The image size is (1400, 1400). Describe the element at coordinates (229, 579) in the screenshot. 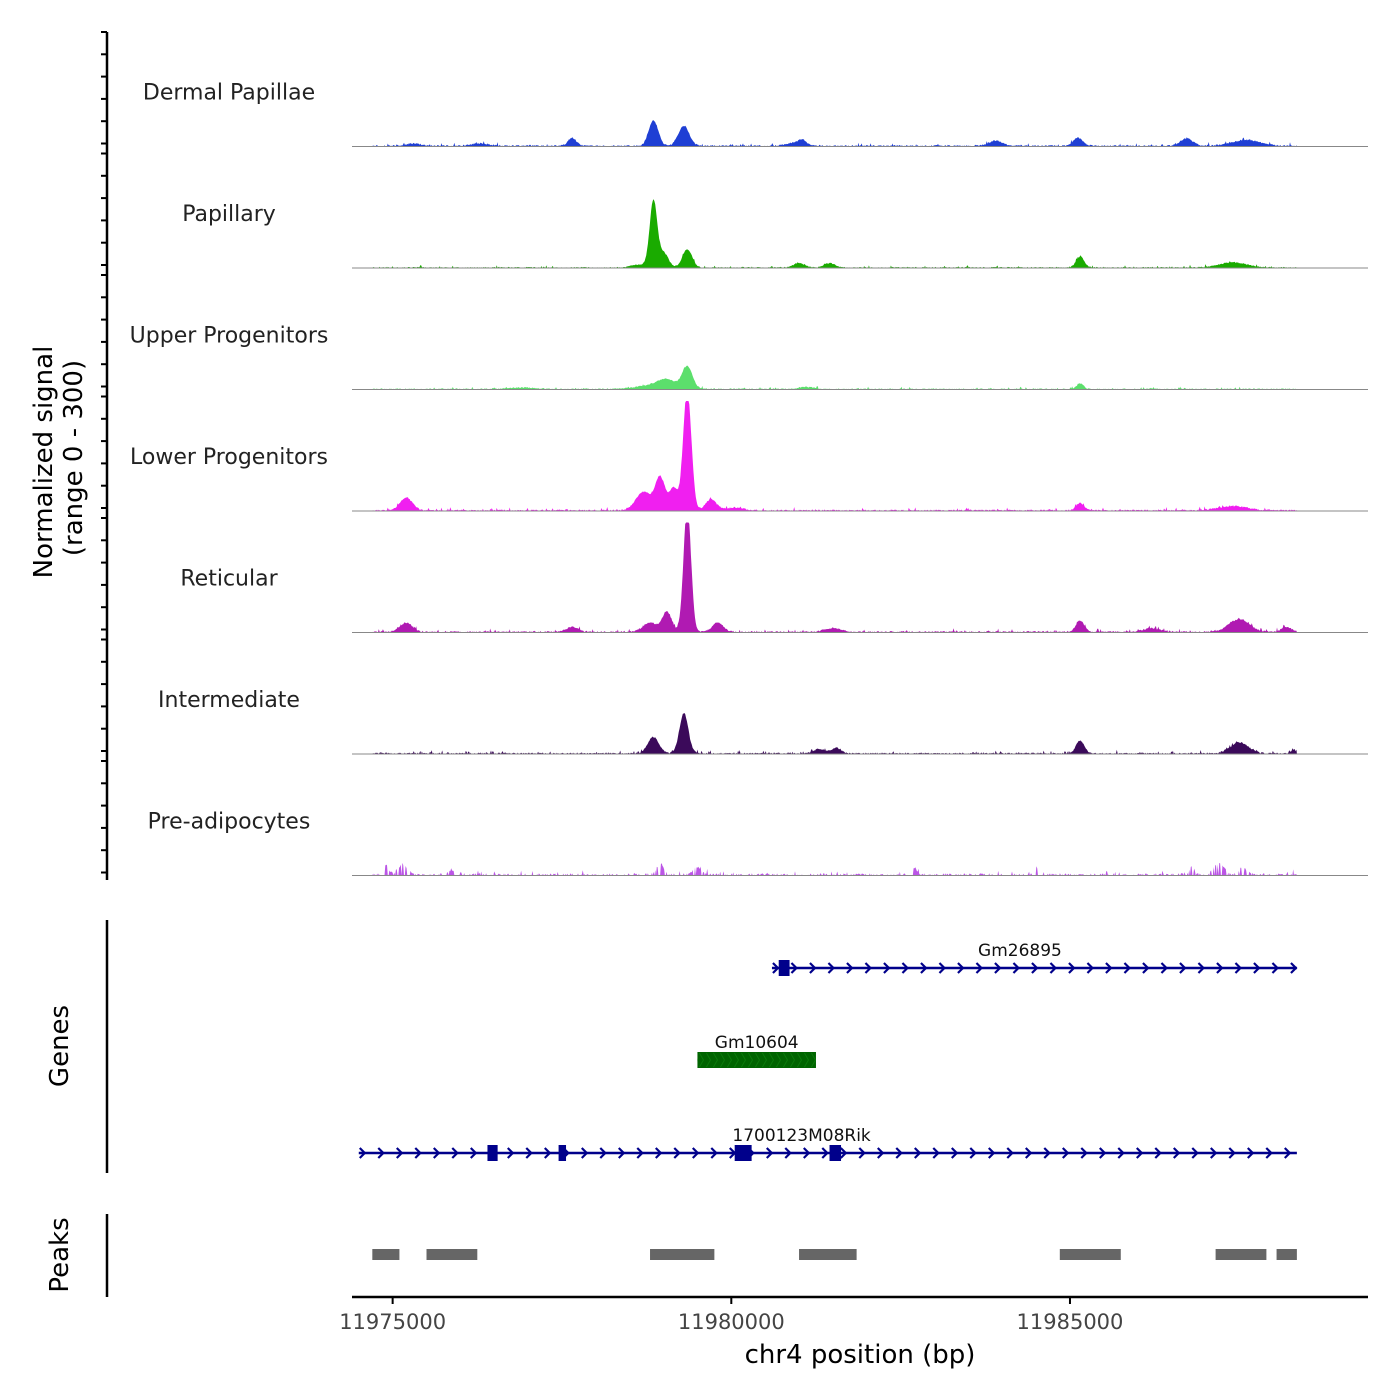

I see `track-label: Reticular` at that location.